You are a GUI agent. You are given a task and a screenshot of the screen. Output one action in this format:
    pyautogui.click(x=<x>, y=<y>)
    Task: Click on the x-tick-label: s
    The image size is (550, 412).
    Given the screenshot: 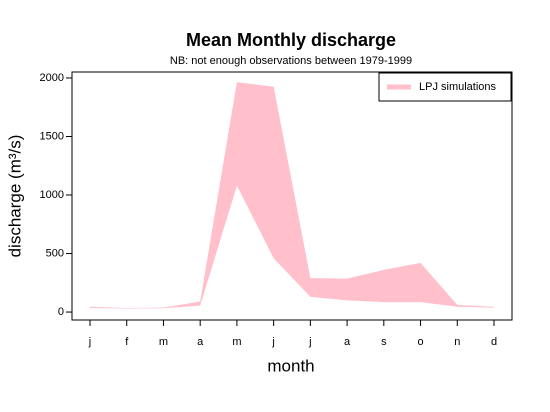 What is the action you would take?
    pyautogui.click(x=384, y=342)
    